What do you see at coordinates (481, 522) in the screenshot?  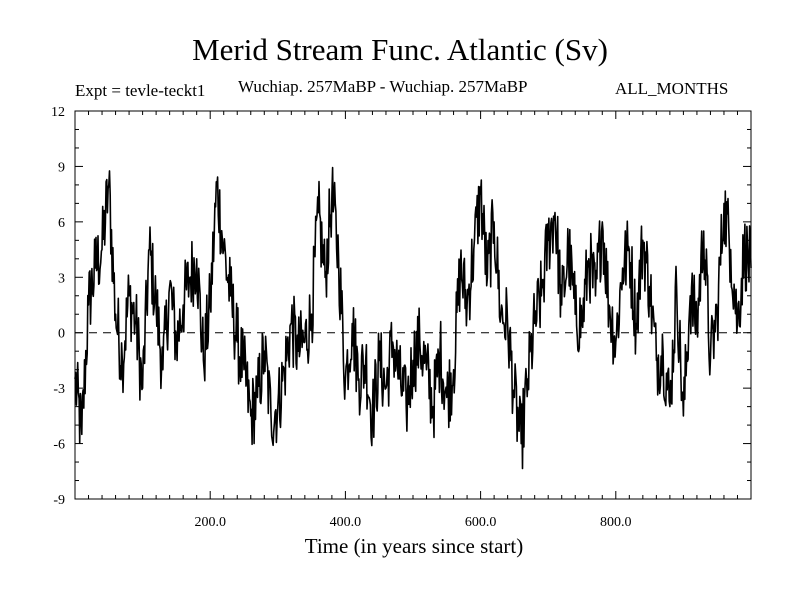 I see `x-tick-label: 600.0` at bounding box center [481, 522].